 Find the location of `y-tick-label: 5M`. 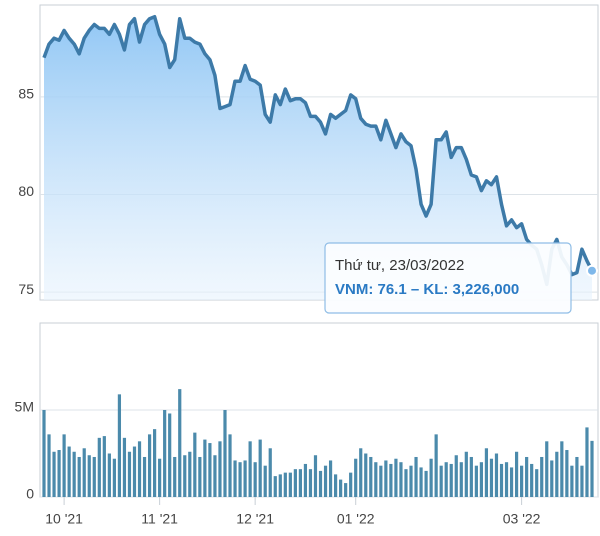

y-tick-label: 5M is located at coordinates (24, 407).